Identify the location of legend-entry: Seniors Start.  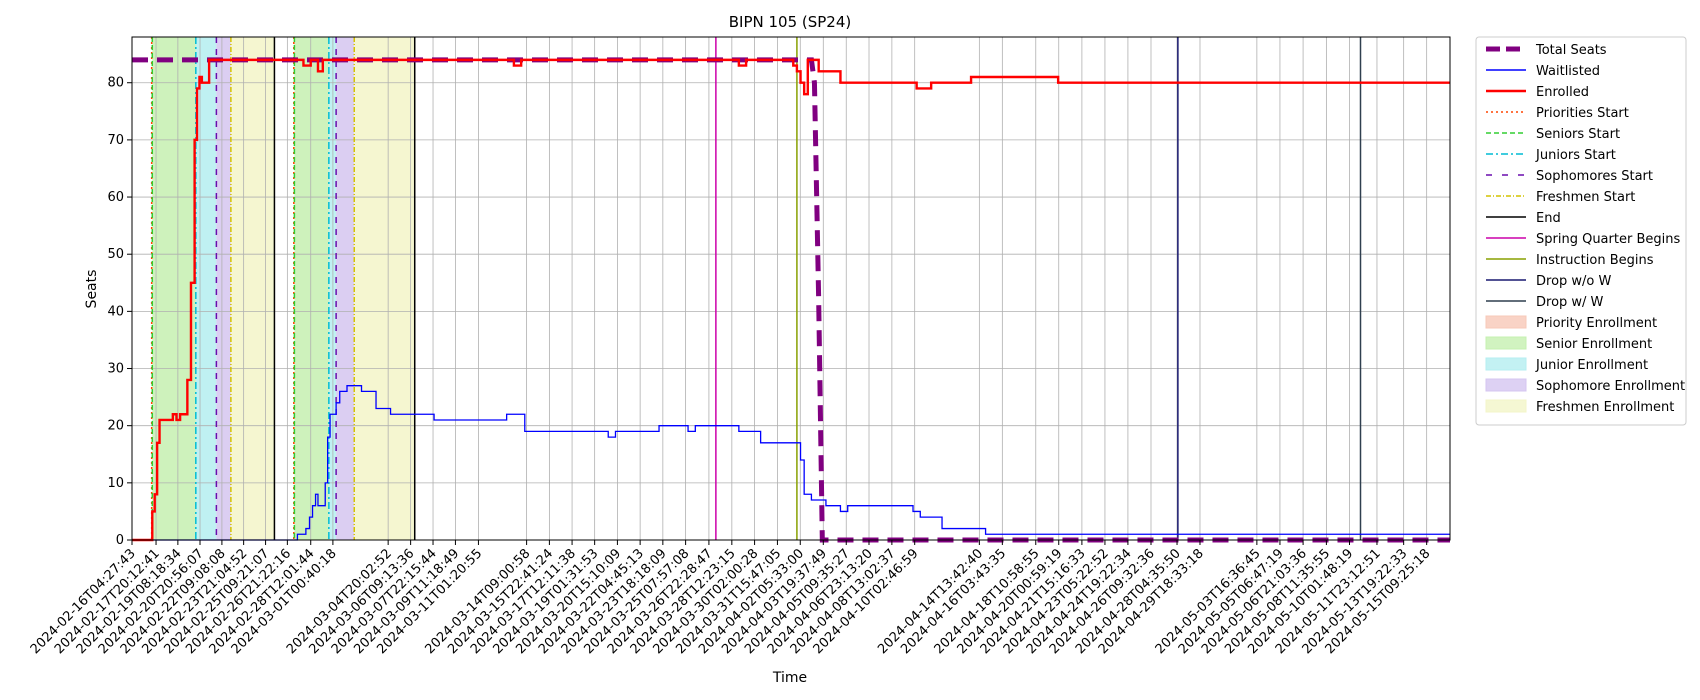
(1553, 134).